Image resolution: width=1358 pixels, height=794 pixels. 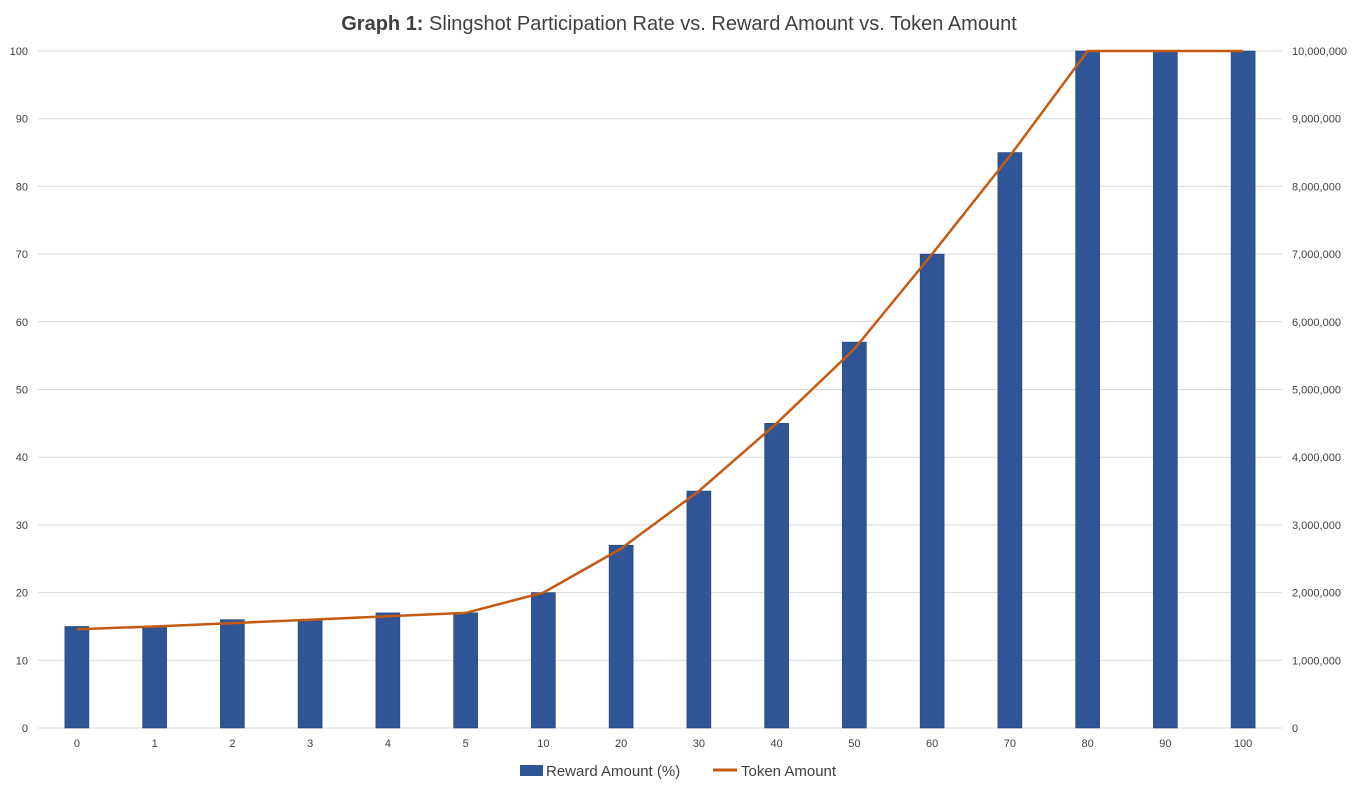 What do you see at coordinates (22, 391) in the screenshot?
I see `y-left-tick-label: 50` at bounding box center [22, 391].